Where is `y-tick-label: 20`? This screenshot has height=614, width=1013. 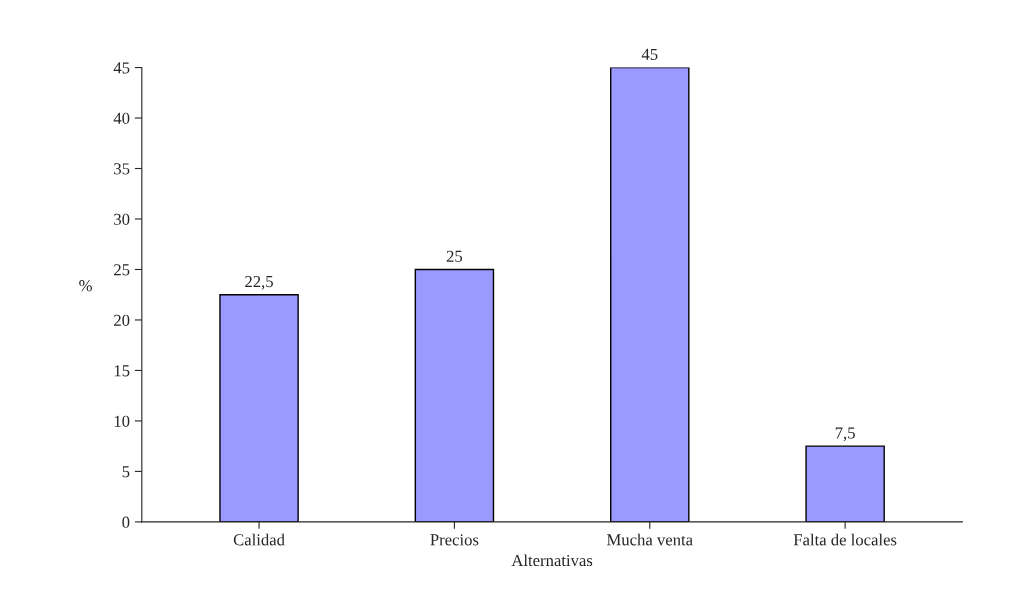 y-tick-label: 20 is located at coordinates (122, 320).